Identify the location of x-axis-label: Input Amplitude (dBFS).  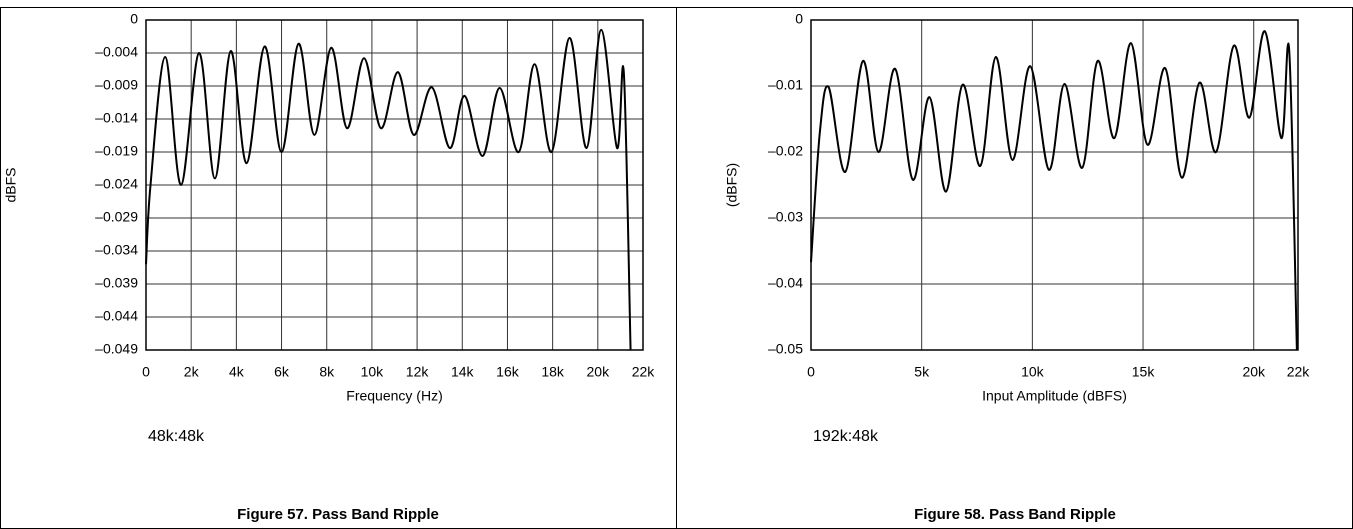
(1054, 396).